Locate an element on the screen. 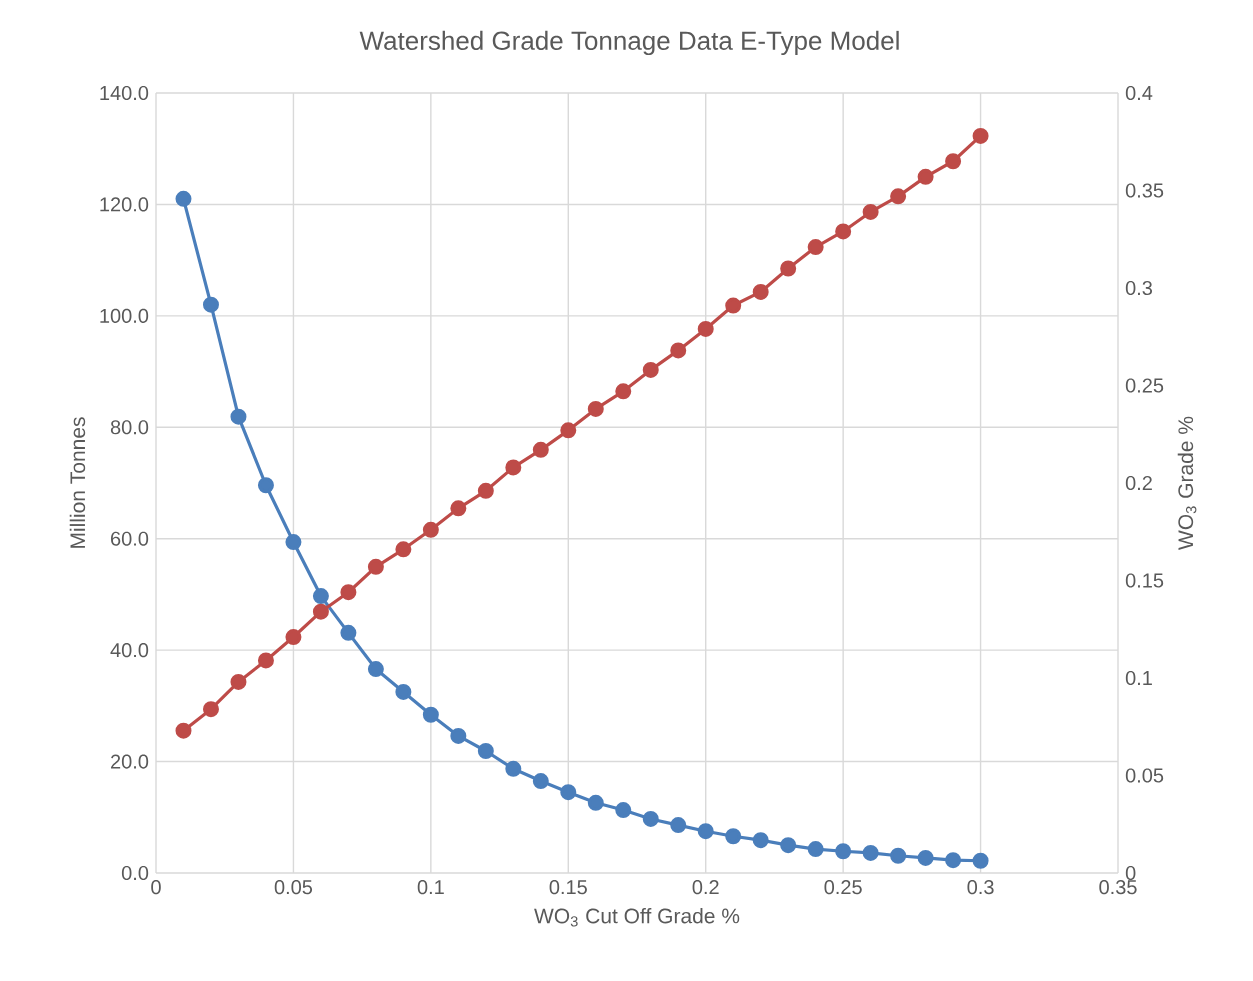  x-tick-label: 0.05 is located at coordinates (293, 887).